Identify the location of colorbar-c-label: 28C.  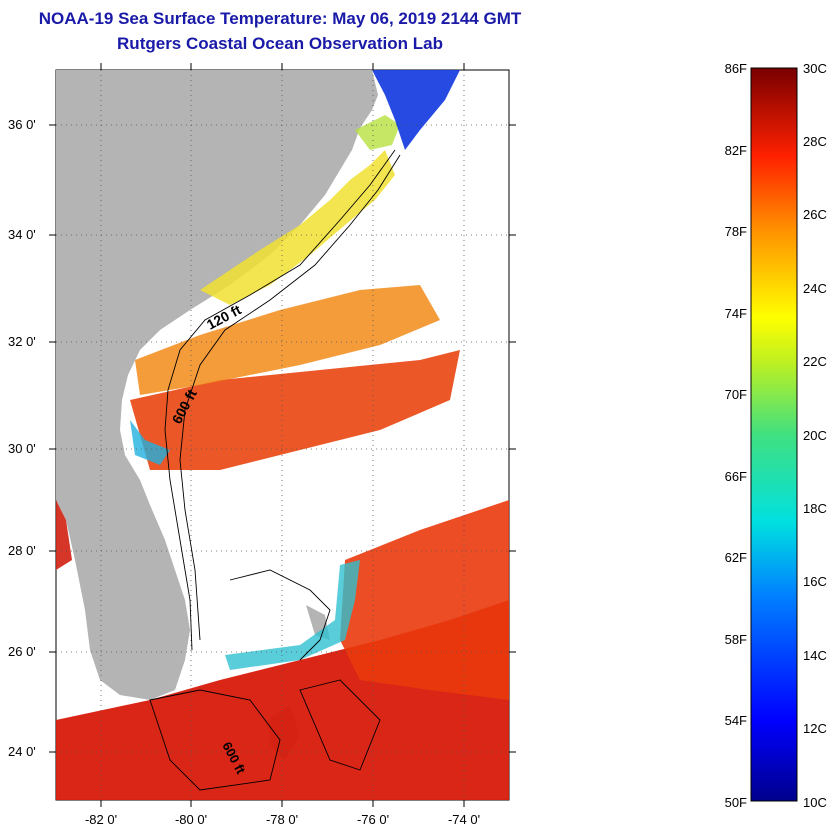
(815, 141).